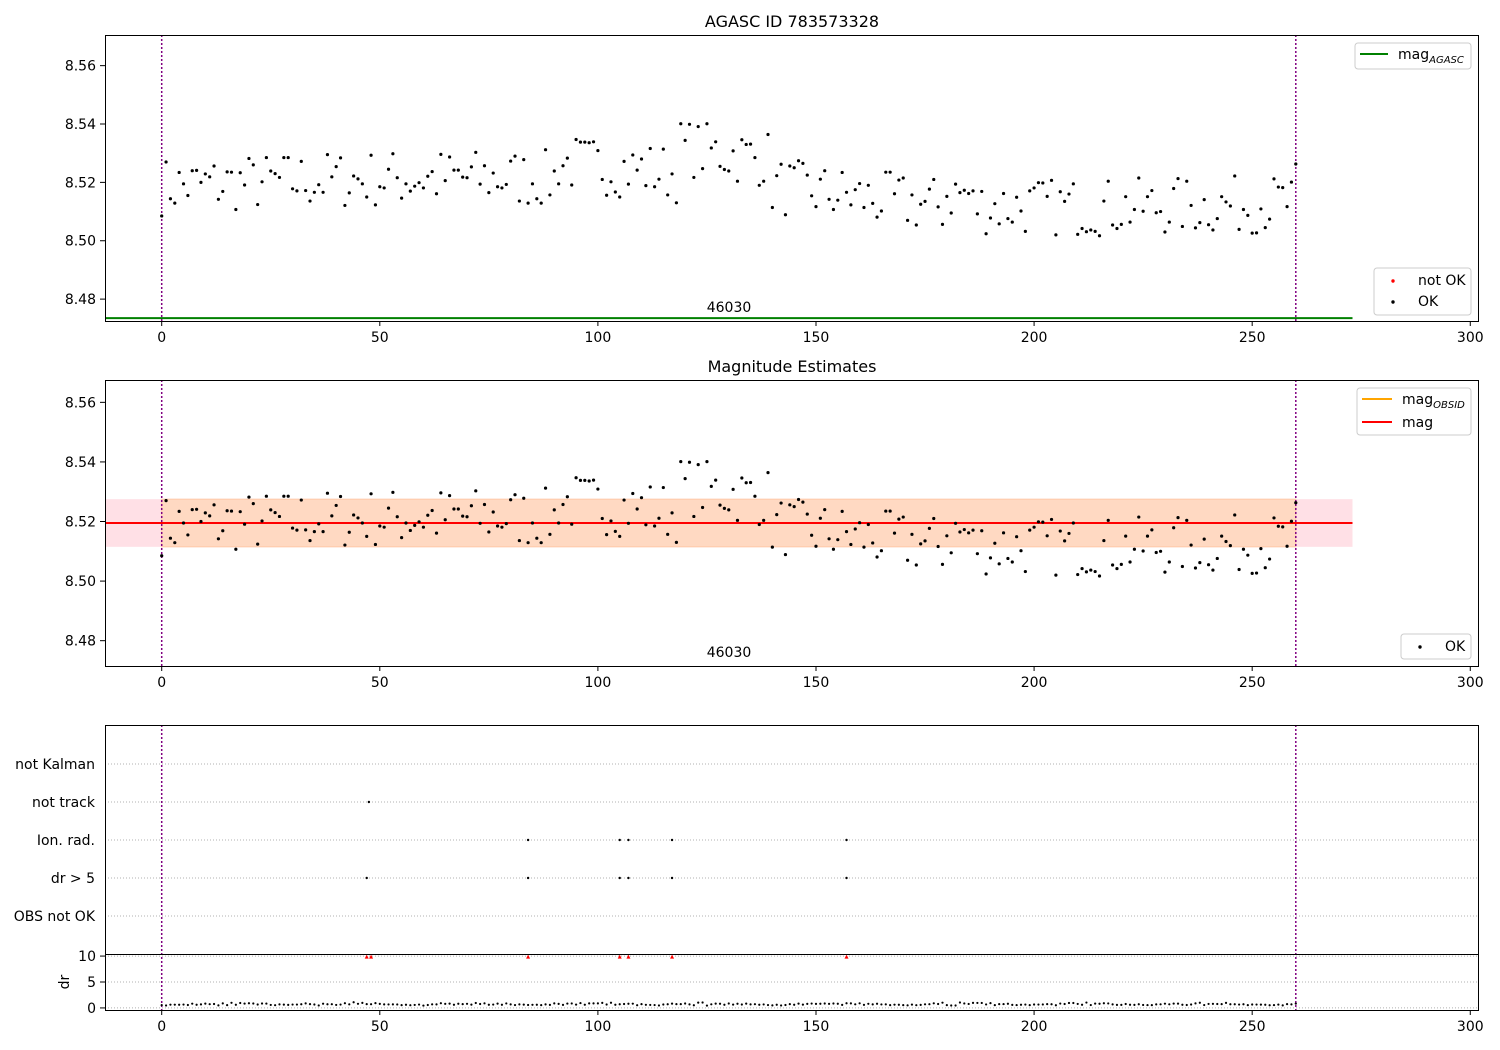  What do you see at coordinates (598, 683) in the screenshot?
I see `x-tick-label: 100` at bounding box center [598, 683].